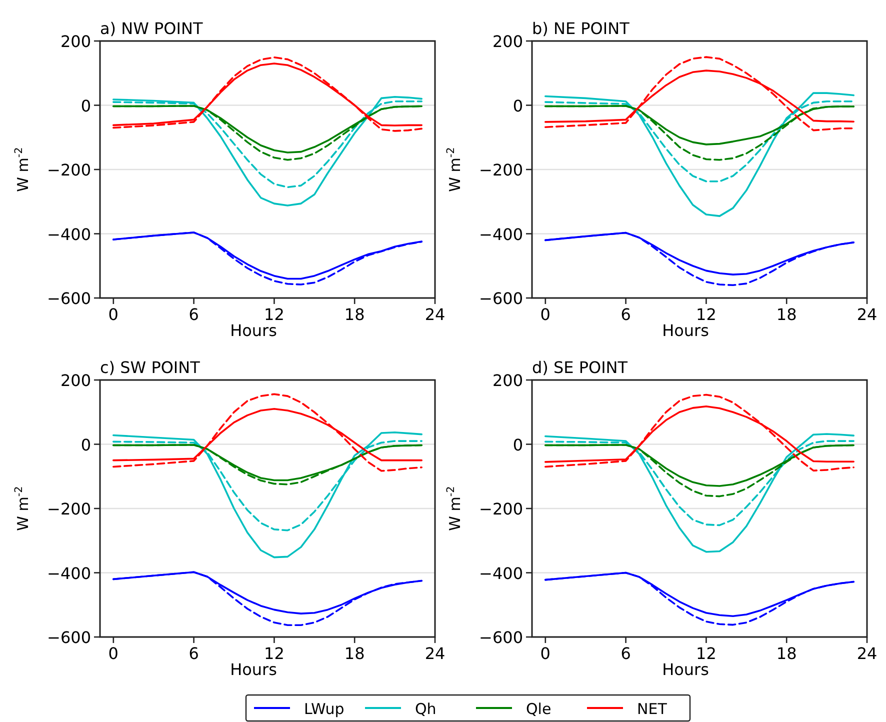  What do you see at coordinates (652, 709) in the screenshot?
I see `legend-label: NET` at bounding box center [652, 709].